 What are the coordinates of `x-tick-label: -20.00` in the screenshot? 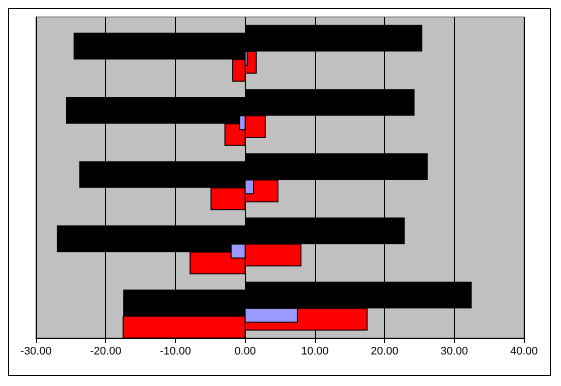 It's located at (106, 352).